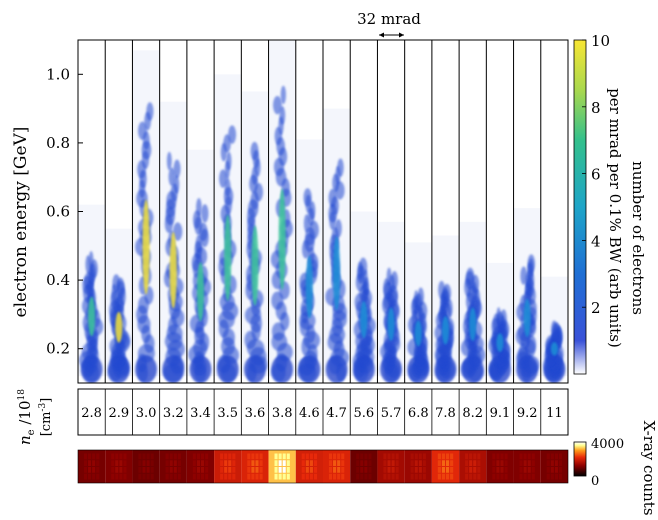 This screenshot has width=658, height=520. Describe the element at coordinates (445, 413) in the screenshot. I see `density-value: 7.8` at that location.